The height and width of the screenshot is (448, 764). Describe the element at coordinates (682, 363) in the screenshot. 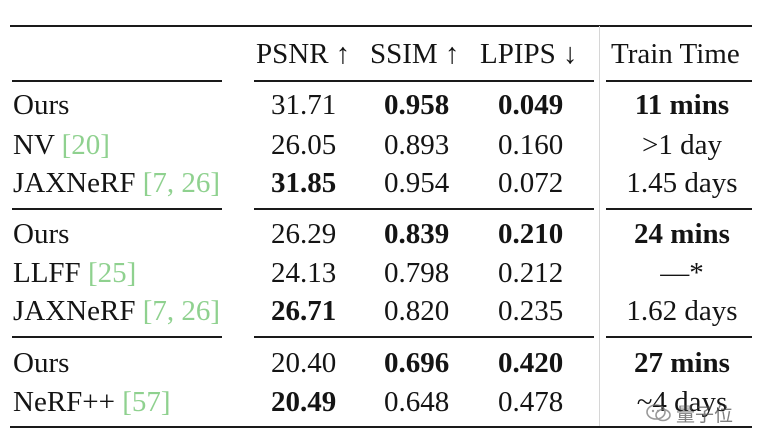

I see `row-7-train-time: 27 mins` at that location.